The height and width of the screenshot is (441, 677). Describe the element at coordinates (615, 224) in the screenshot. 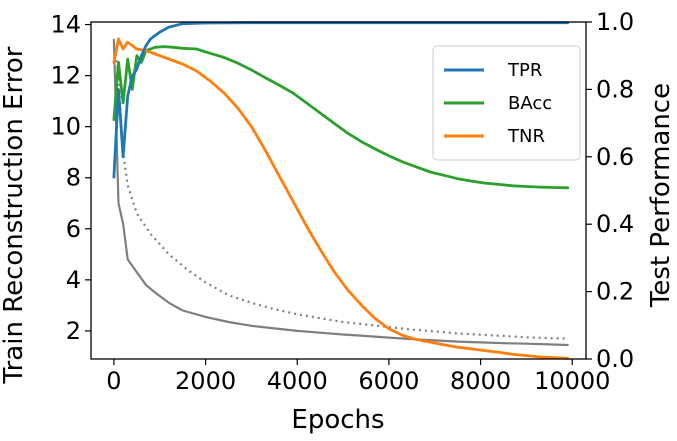

I see `y-right-tick-label-0-4: 0.4` at that location.